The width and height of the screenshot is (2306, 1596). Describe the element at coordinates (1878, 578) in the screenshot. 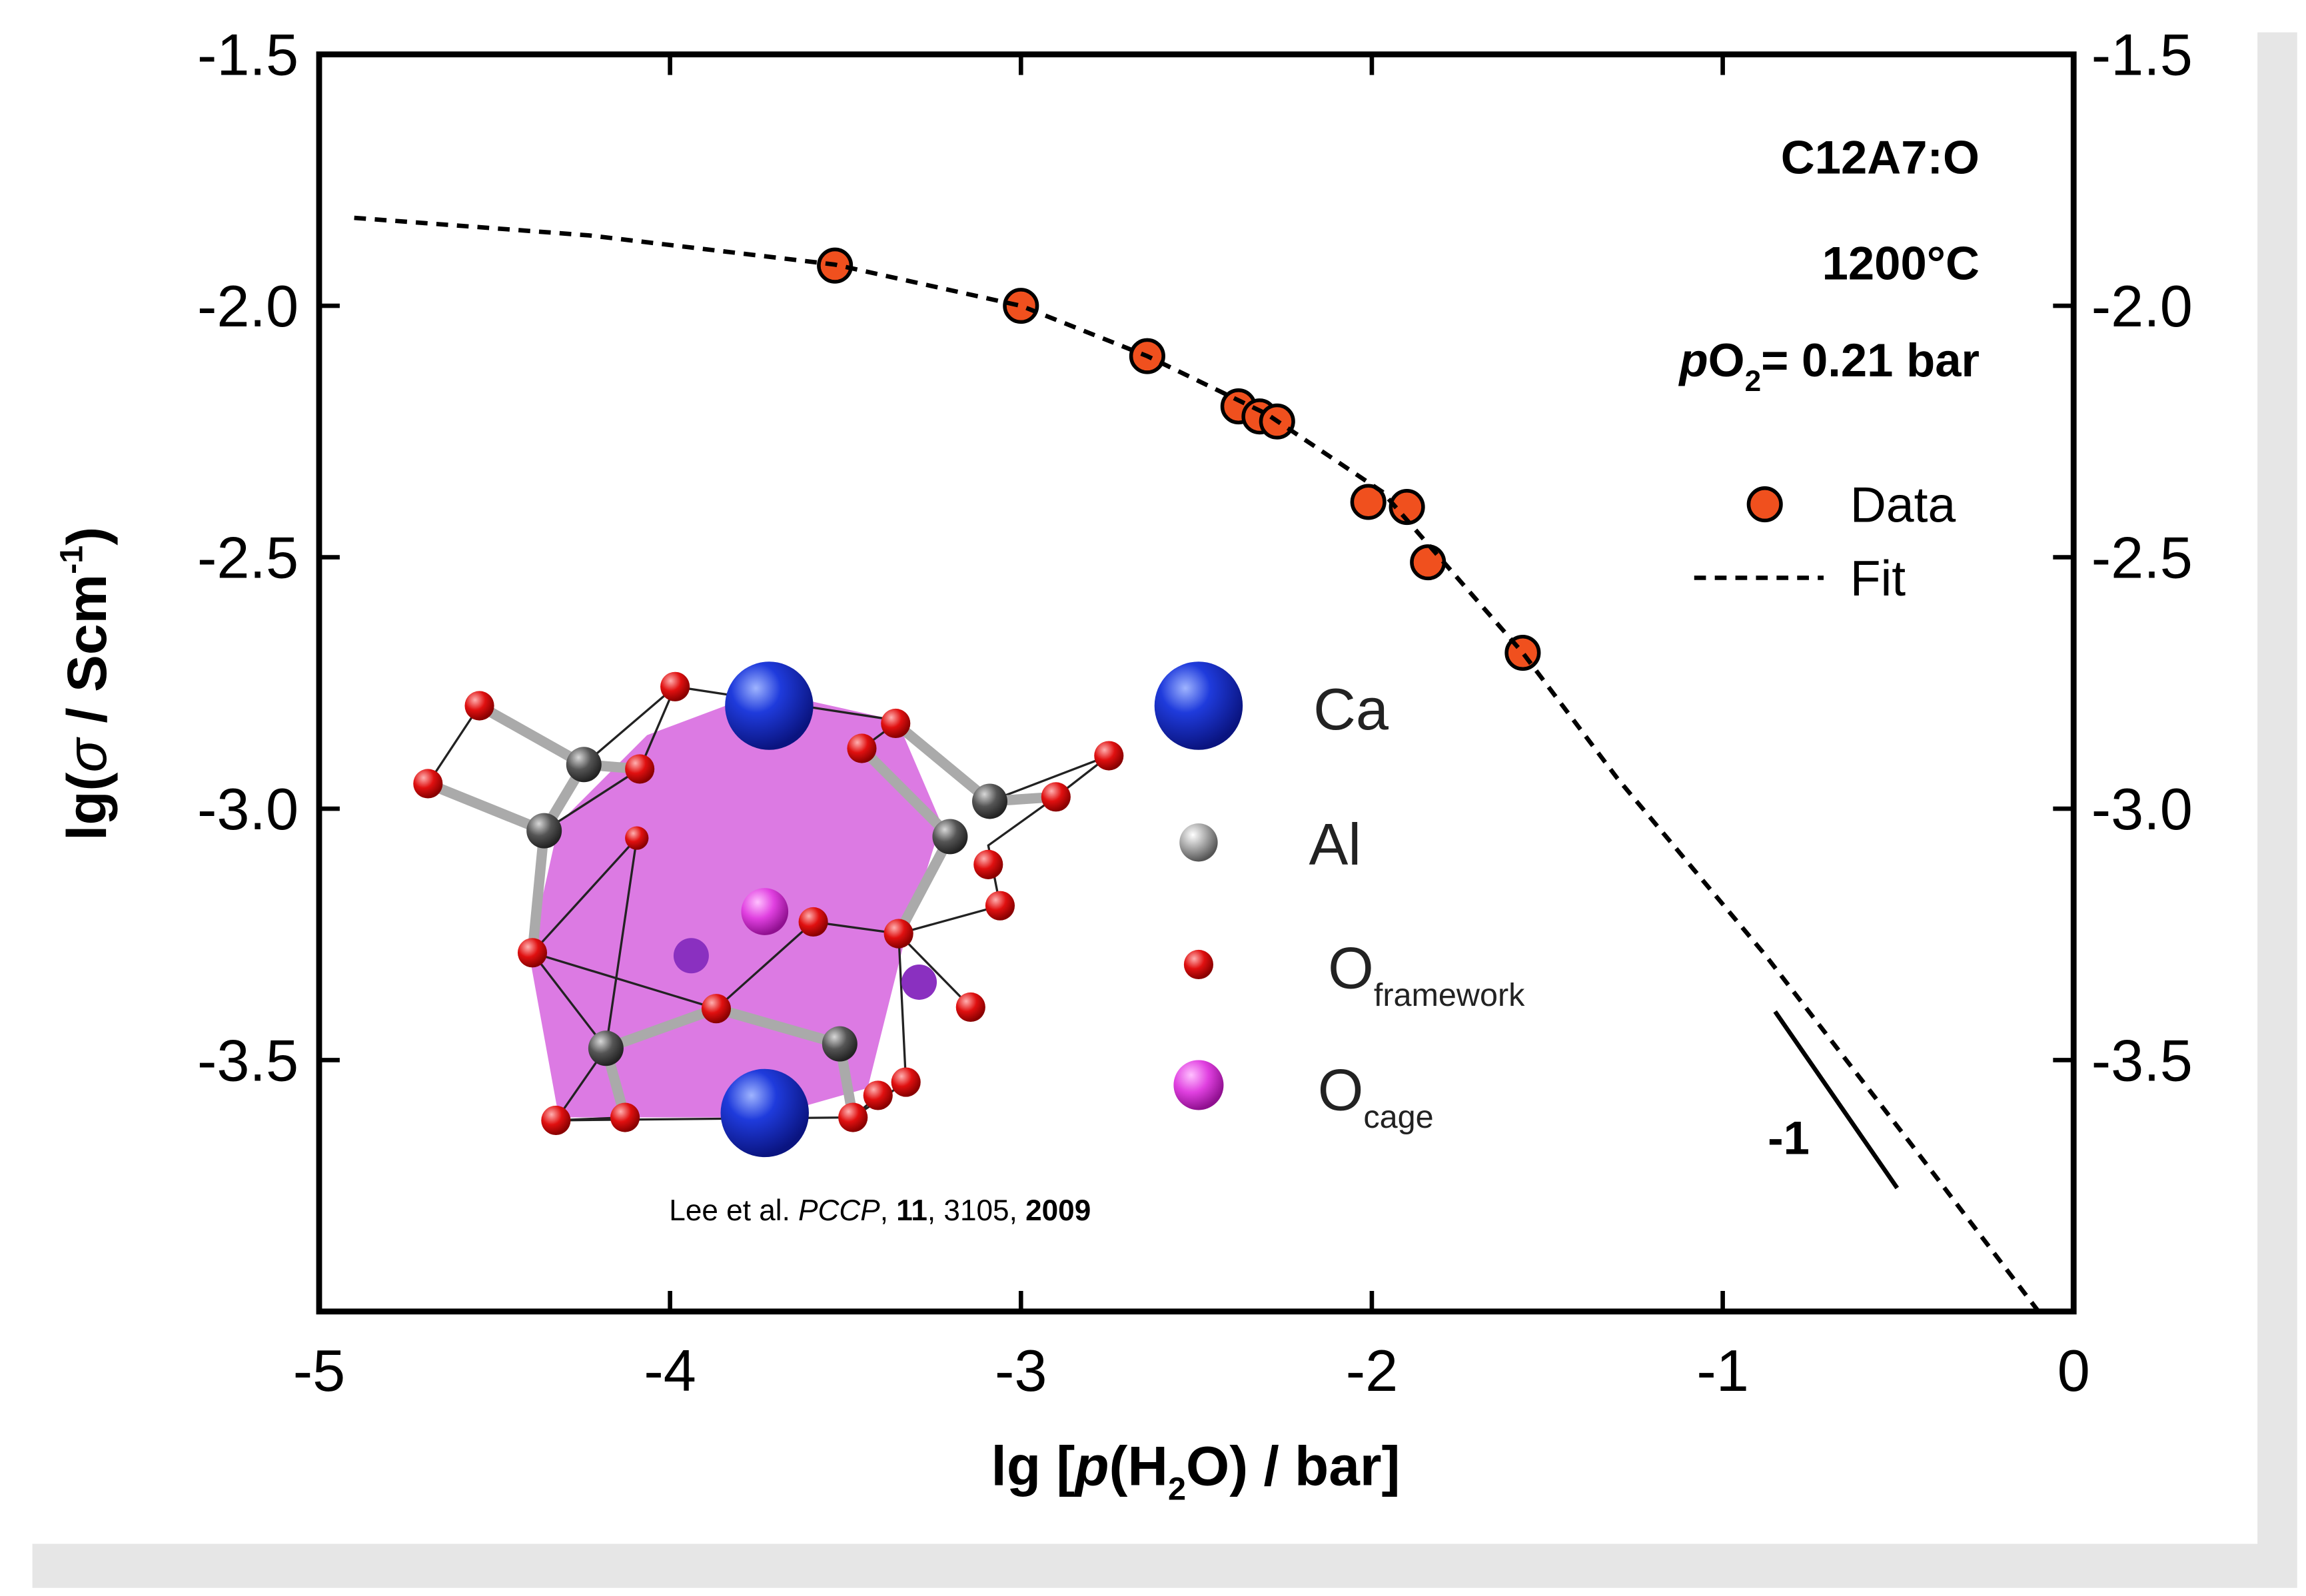

I see `legend-label: Fit` at that location.